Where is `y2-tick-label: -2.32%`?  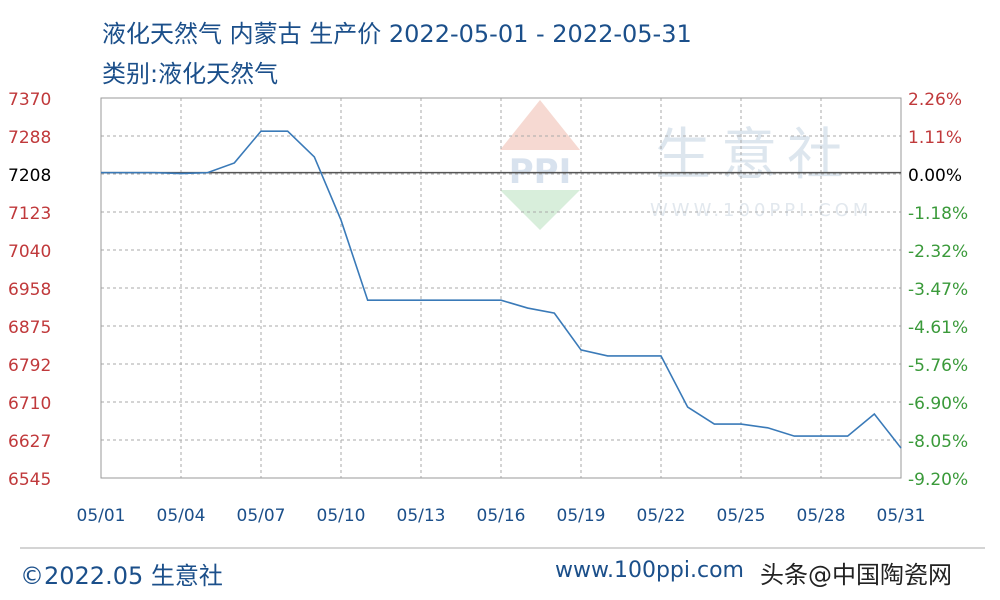
y2-tick-label: -2.32% is located at coordinates (938, 252).